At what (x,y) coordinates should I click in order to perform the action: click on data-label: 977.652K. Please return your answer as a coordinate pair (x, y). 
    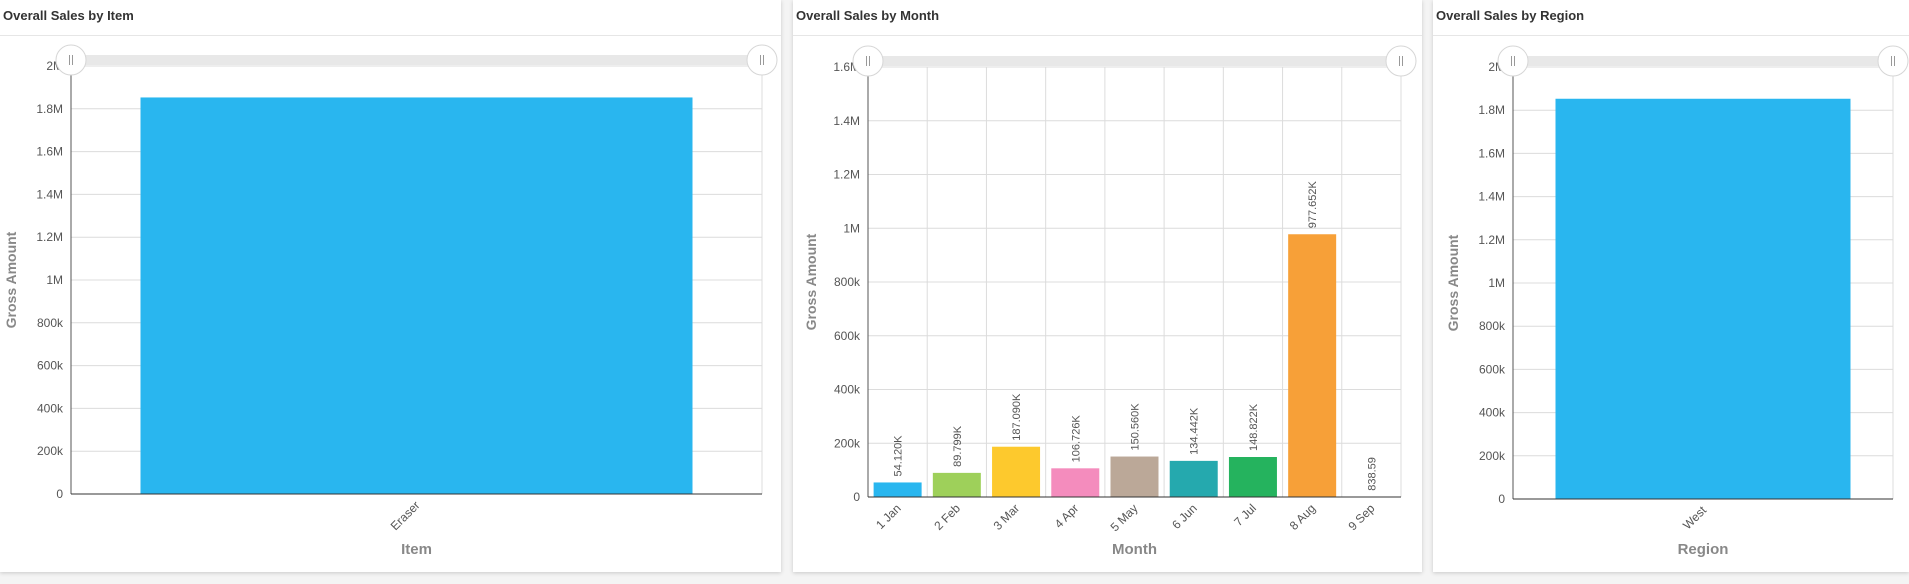
    Looking at the image, I should click on (1313, 204).